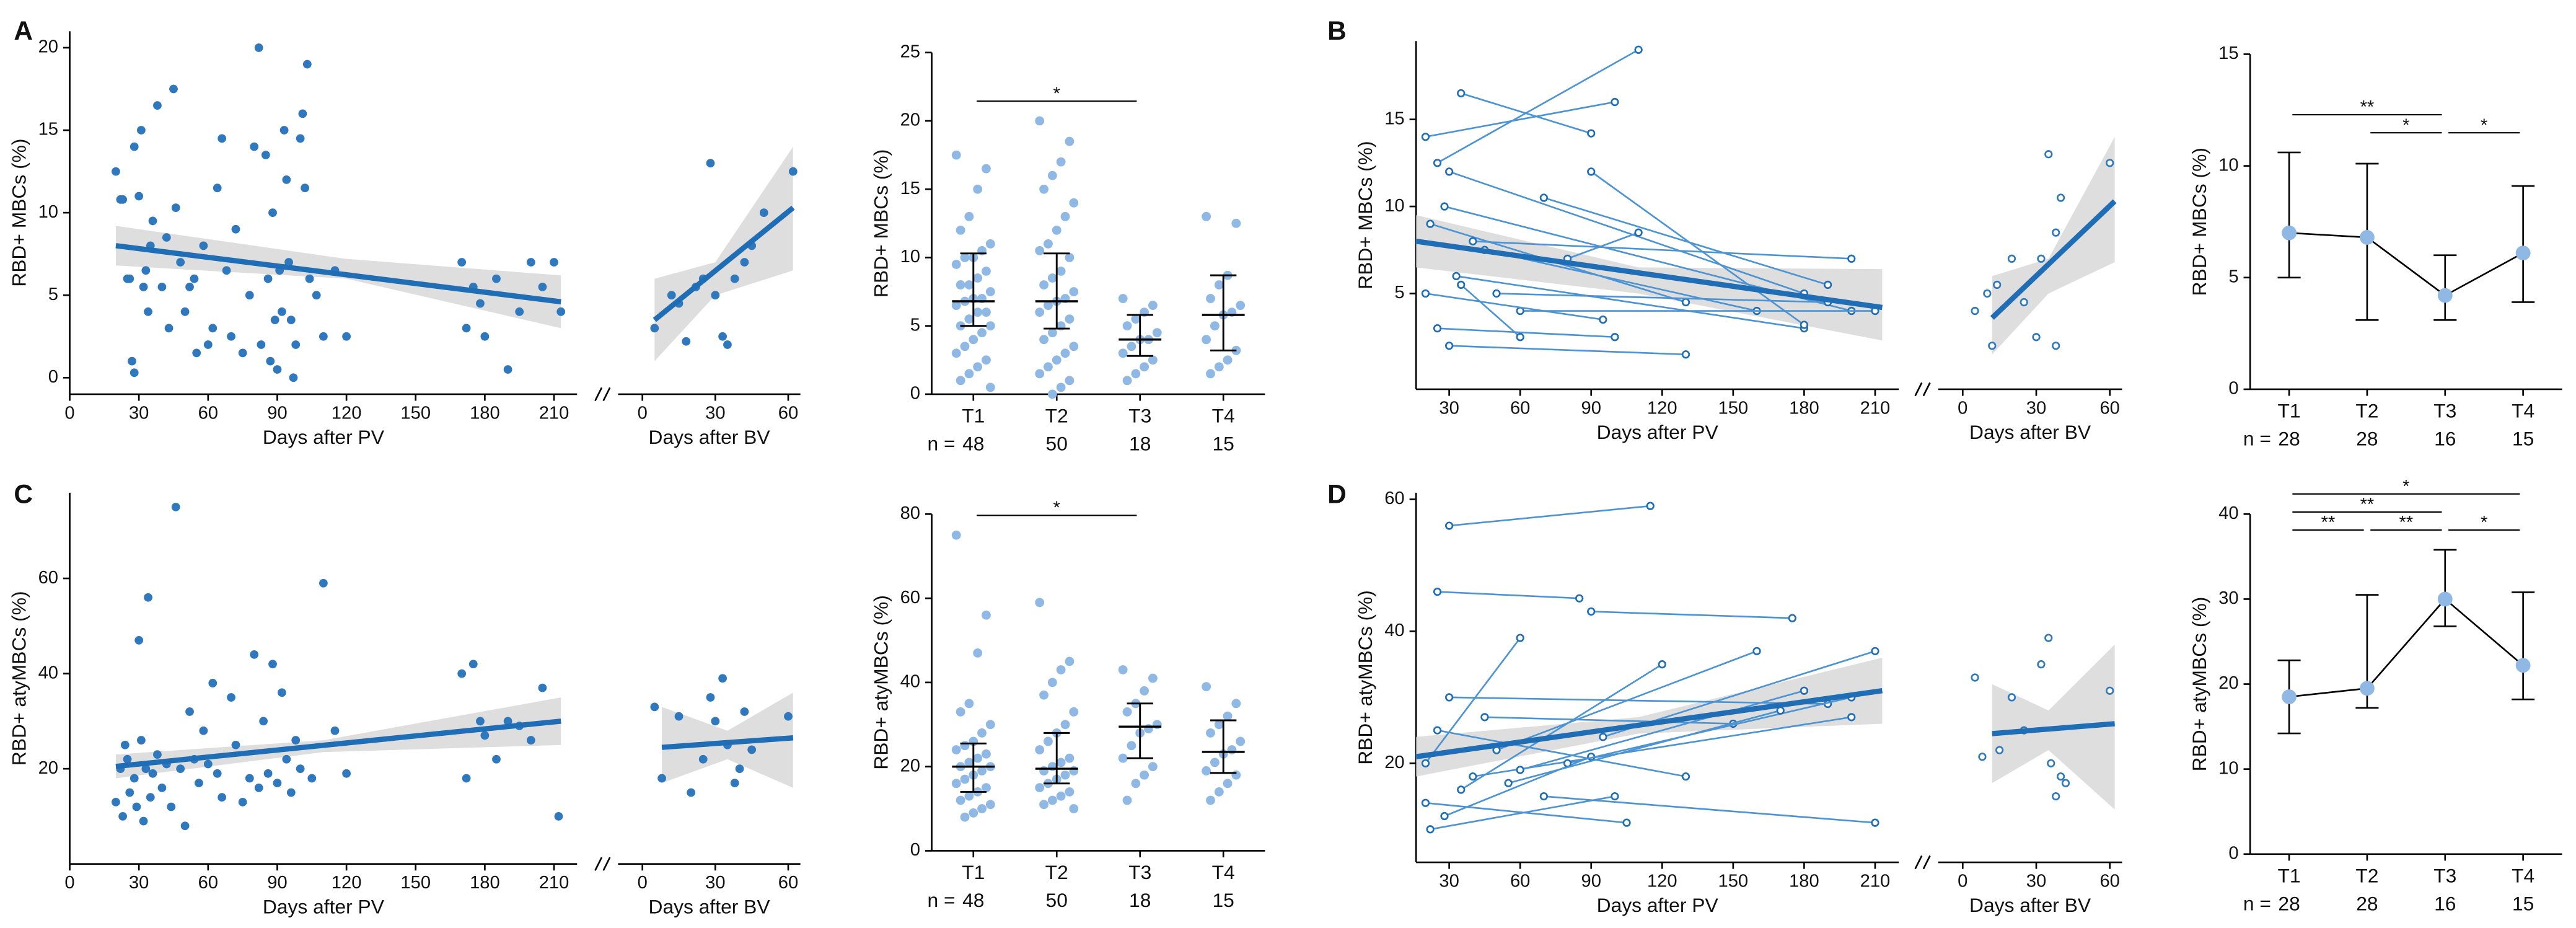  Describe the element at coordinates (2329, 522) in the screenshot. I see `significance-label: **` at that location.